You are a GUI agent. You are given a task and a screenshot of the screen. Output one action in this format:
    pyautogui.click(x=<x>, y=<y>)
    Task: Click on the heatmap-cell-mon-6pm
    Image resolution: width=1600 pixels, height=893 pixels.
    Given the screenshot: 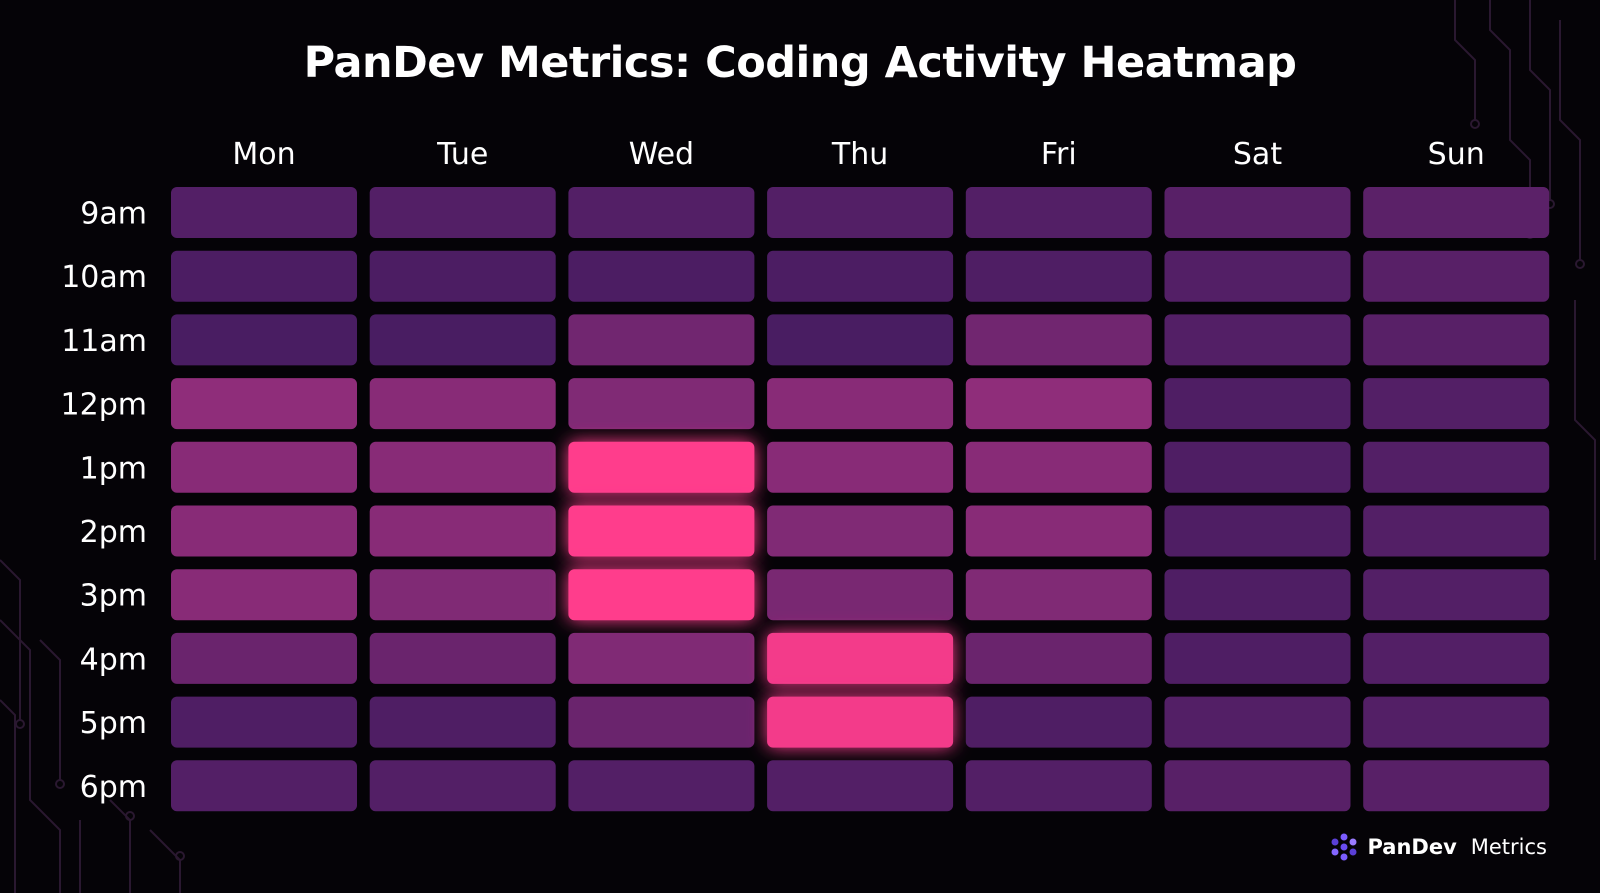 What is the action you would take?
    pyautogui.click(x=264, y=786)
    